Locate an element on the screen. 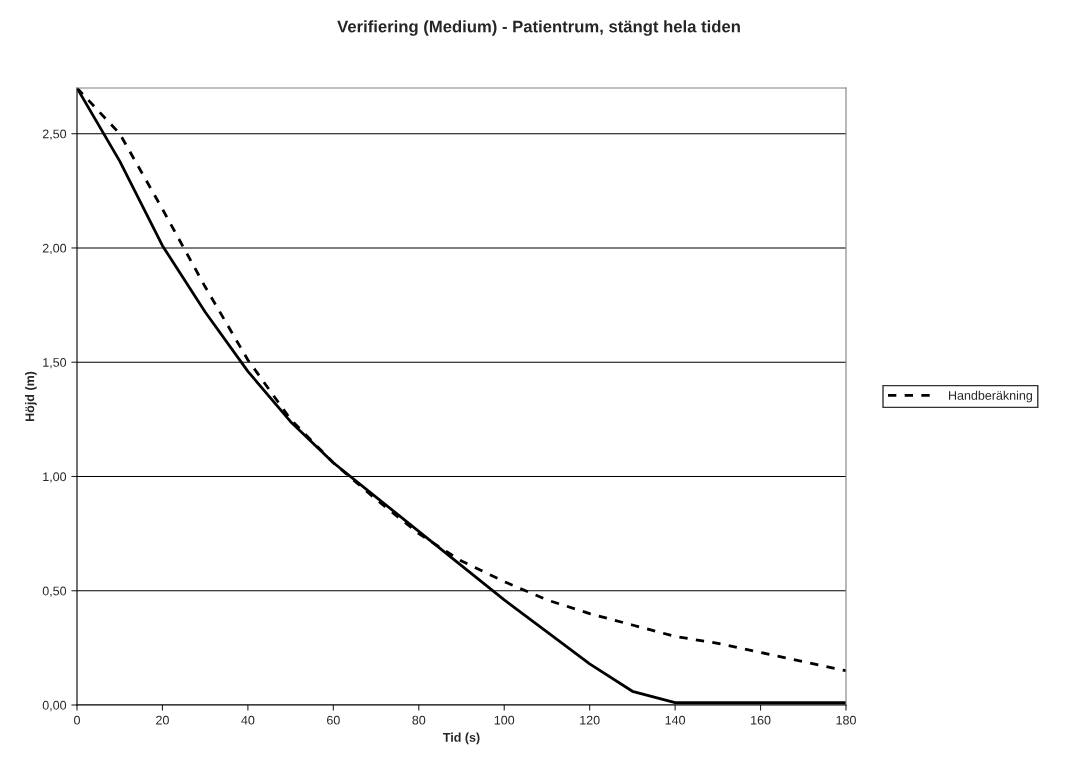 The height and width of the screenshot is (765, 1078). x-tick-label: 80 is located at coordinates (419, 720).